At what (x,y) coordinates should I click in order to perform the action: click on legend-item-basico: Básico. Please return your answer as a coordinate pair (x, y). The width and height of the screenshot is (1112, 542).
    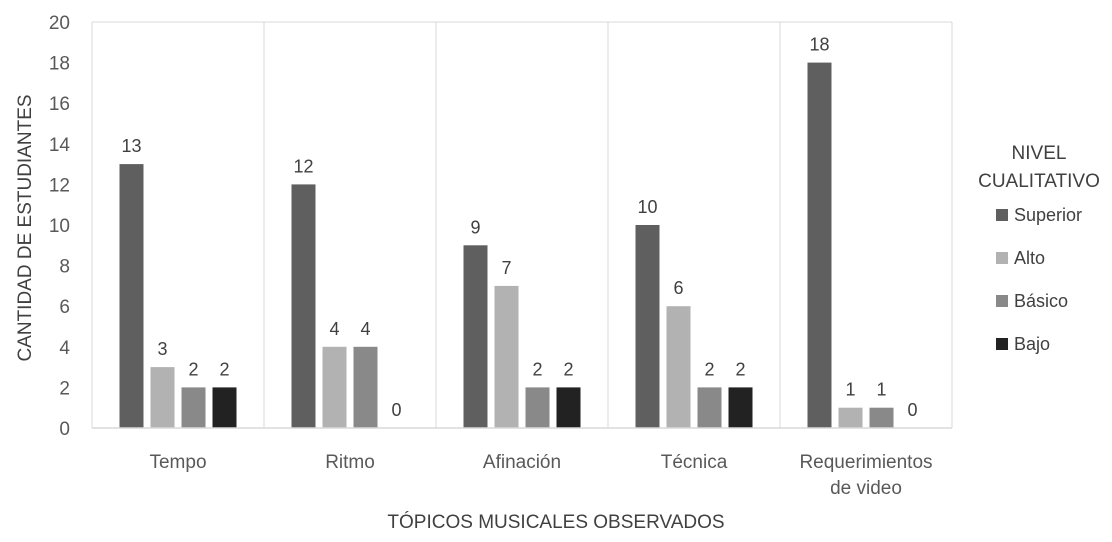
    Looking at the image, I should click on (1032, 301).